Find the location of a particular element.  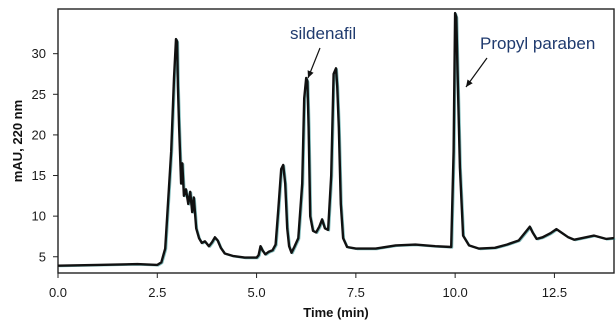

x-tick-label: 2.5 is located at coordinates (157, 292).